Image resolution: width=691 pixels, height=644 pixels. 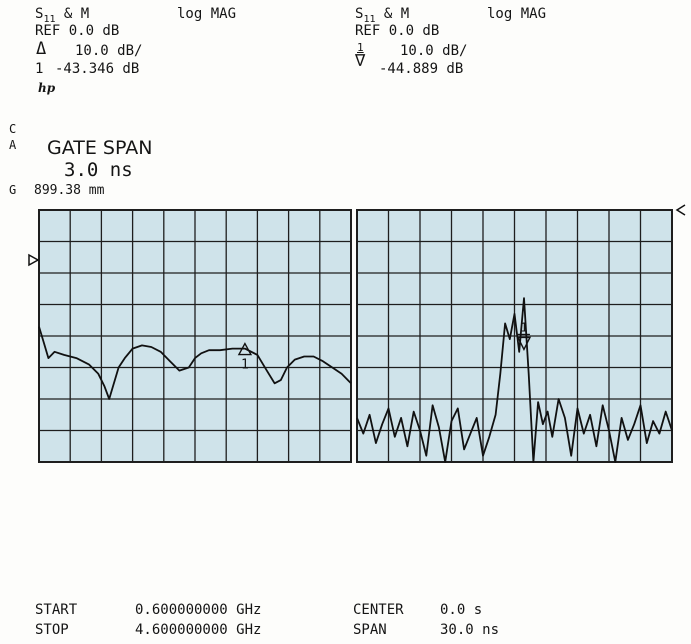 What do you see at coordinates (461, 610) in the screenshot?
I see `center-value: 0.0 s` at bounding box center [461, 610].